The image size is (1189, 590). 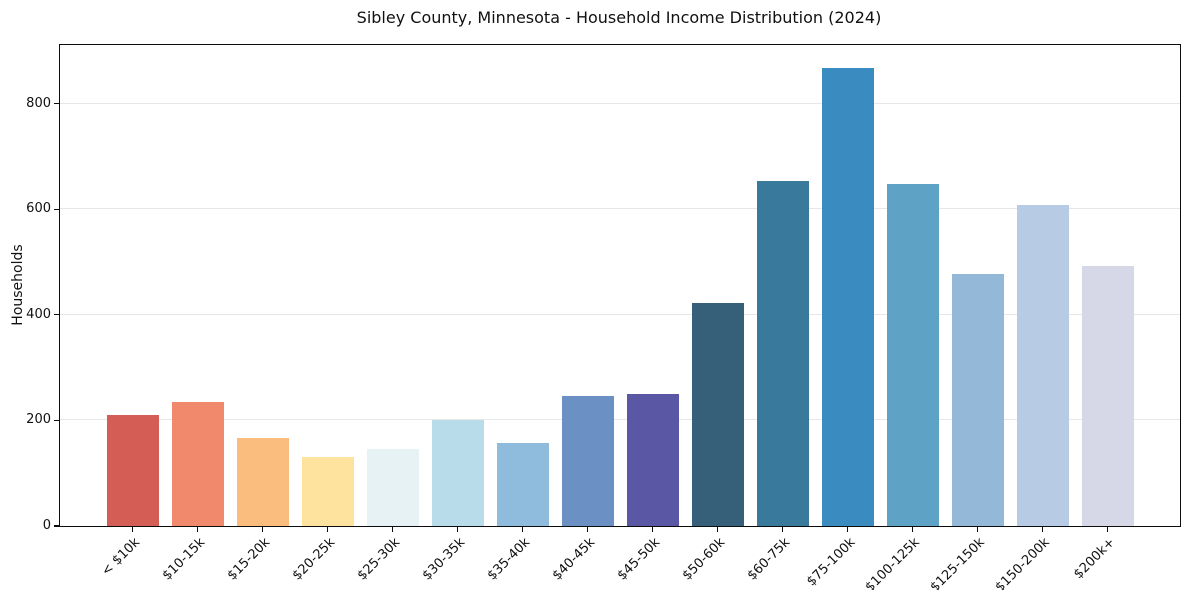 I want to click on bar-75-100k, so click(x=847, y=296).